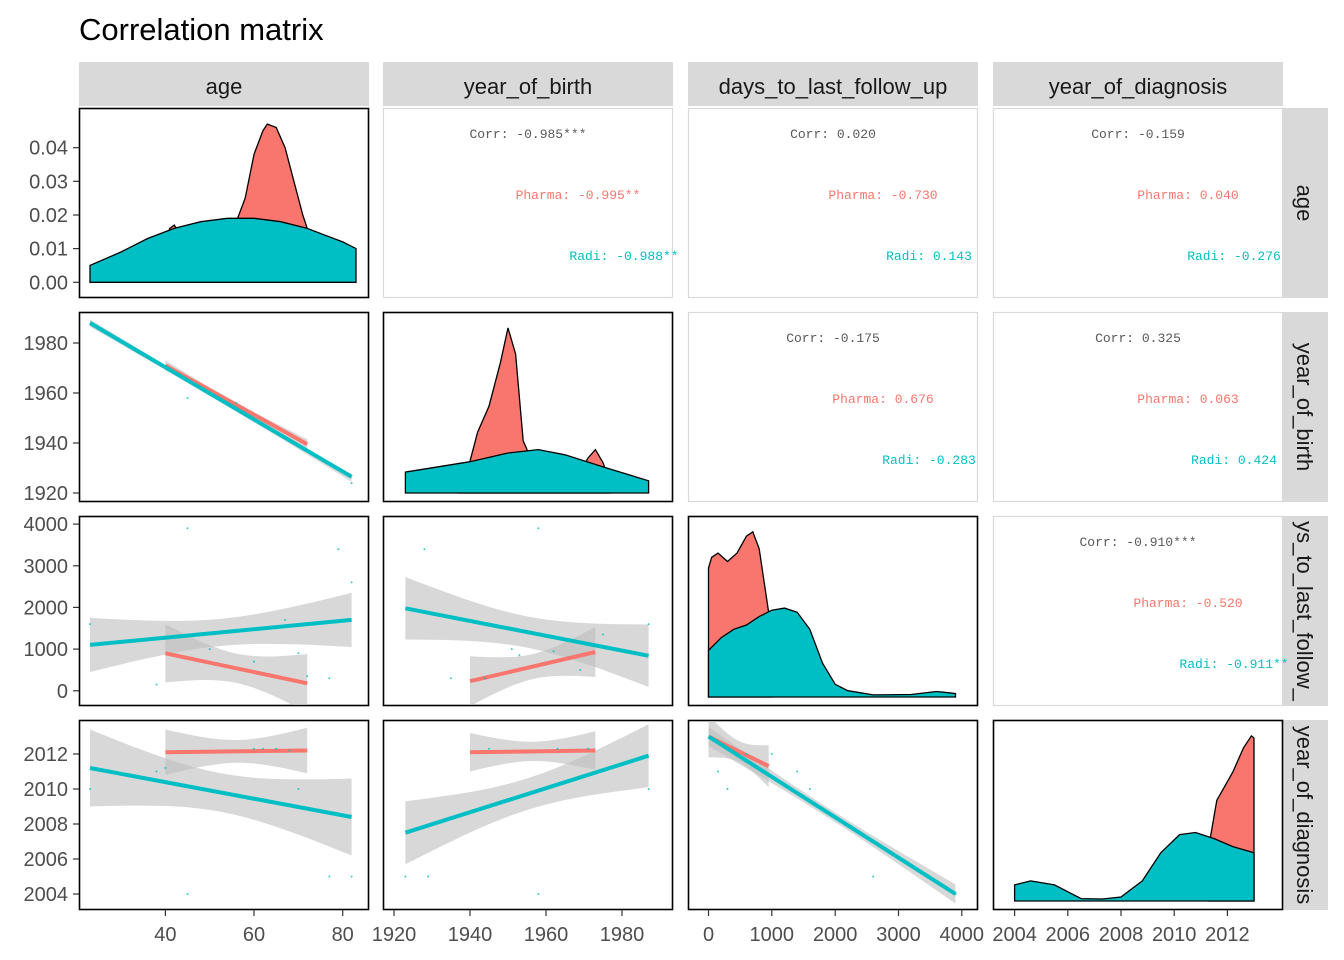 This screenshot has width=1344, height=960. What do you see at coordinates (1138, 611) in the screenshot?
I see `panel-frame-days-to-last-follow-up-year-of-diagnosis` at bounding box center [1138, 611].